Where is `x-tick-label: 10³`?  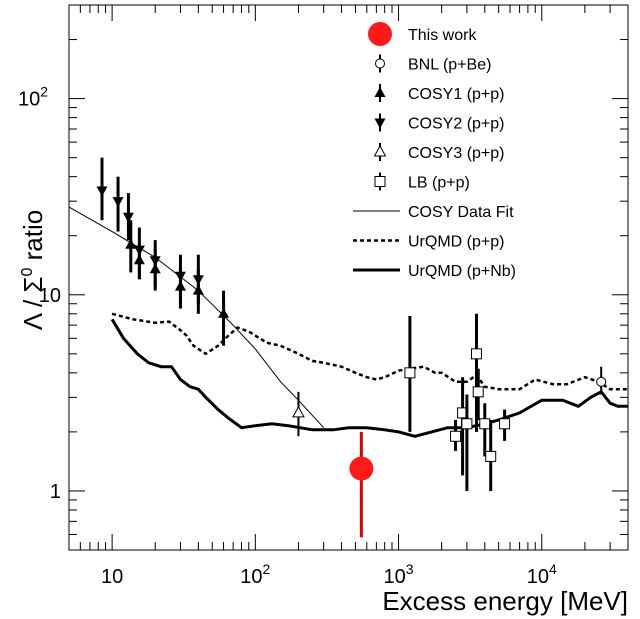
x-tick-label: 10³ is located at coordinates (399, 574).